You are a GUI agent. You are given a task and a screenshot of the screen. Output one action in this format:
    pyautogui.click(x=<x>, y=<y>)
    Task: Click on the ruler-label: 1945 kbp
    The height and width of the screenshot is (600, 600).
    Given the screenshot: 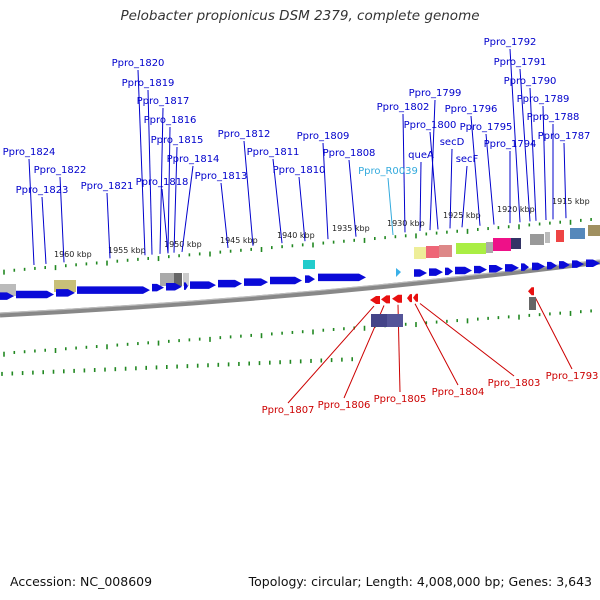 What is the action you would take?
    pyautogui.click(x=239, y=240)
    